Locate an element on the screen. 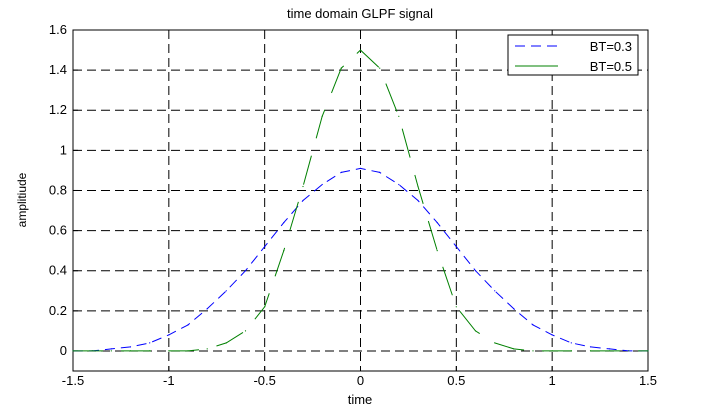 The height and width of the screenshot is (411, 701). x-tick-label: 0 is located at coordinates (360, 380).